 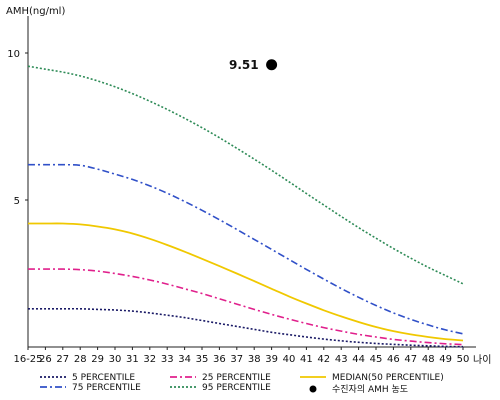 What do you see at coordinates (244, 65) in the screenshot?
I see `patient-amh-value-label: 9.51` at bounding box center [244, 65].